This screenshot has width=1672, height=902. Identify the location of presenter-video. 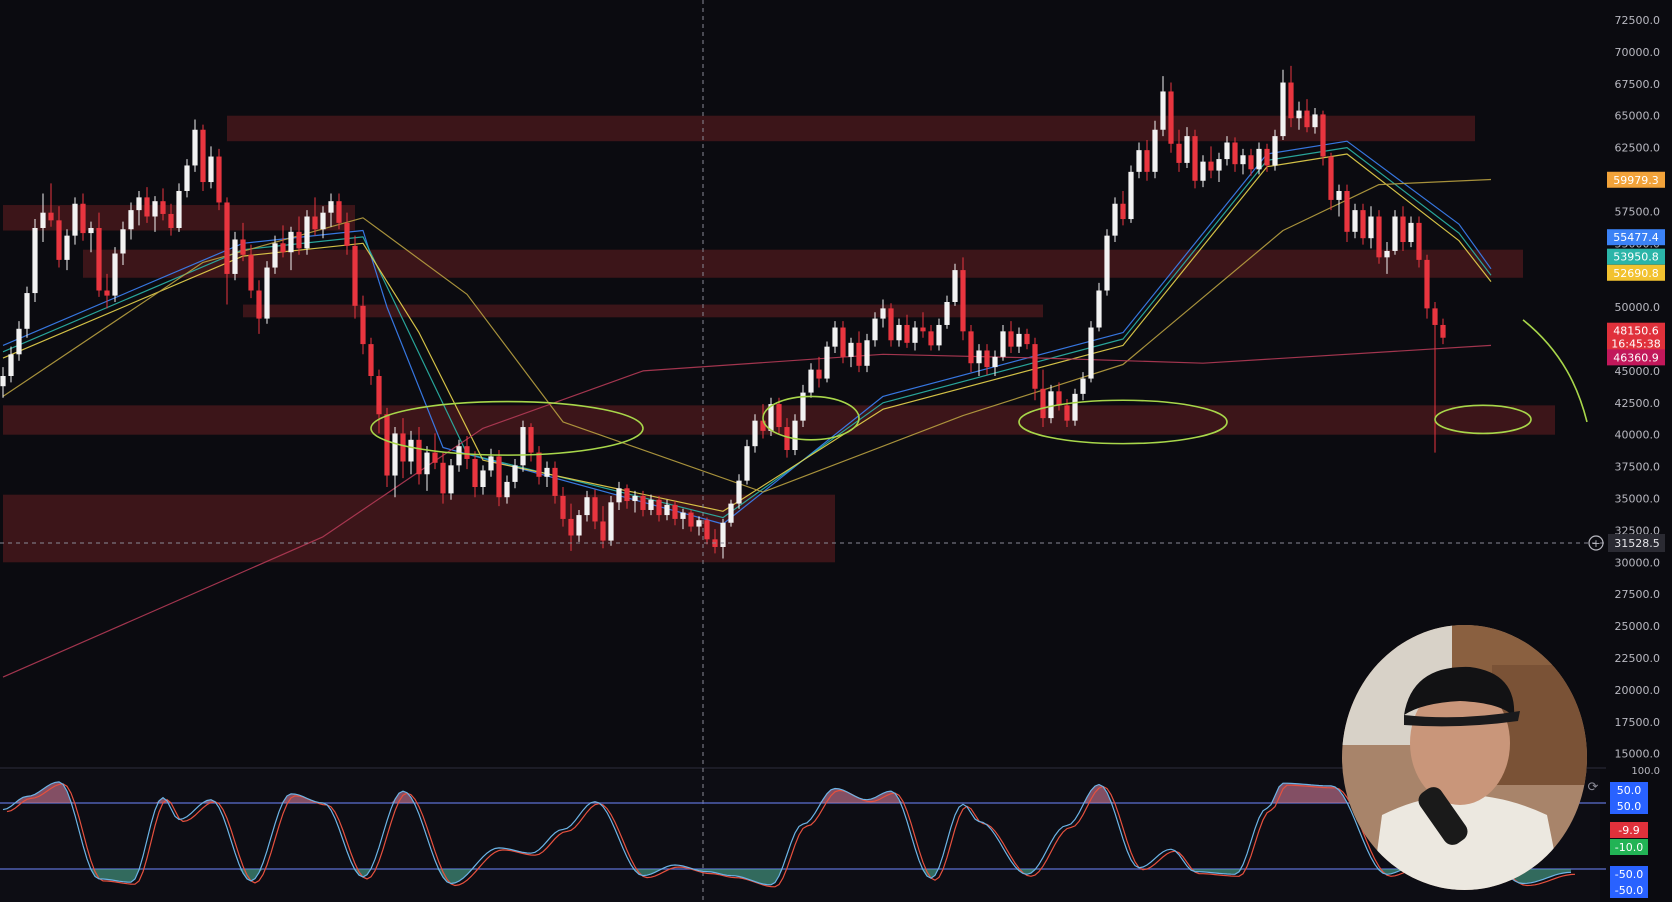
(1464, 757).